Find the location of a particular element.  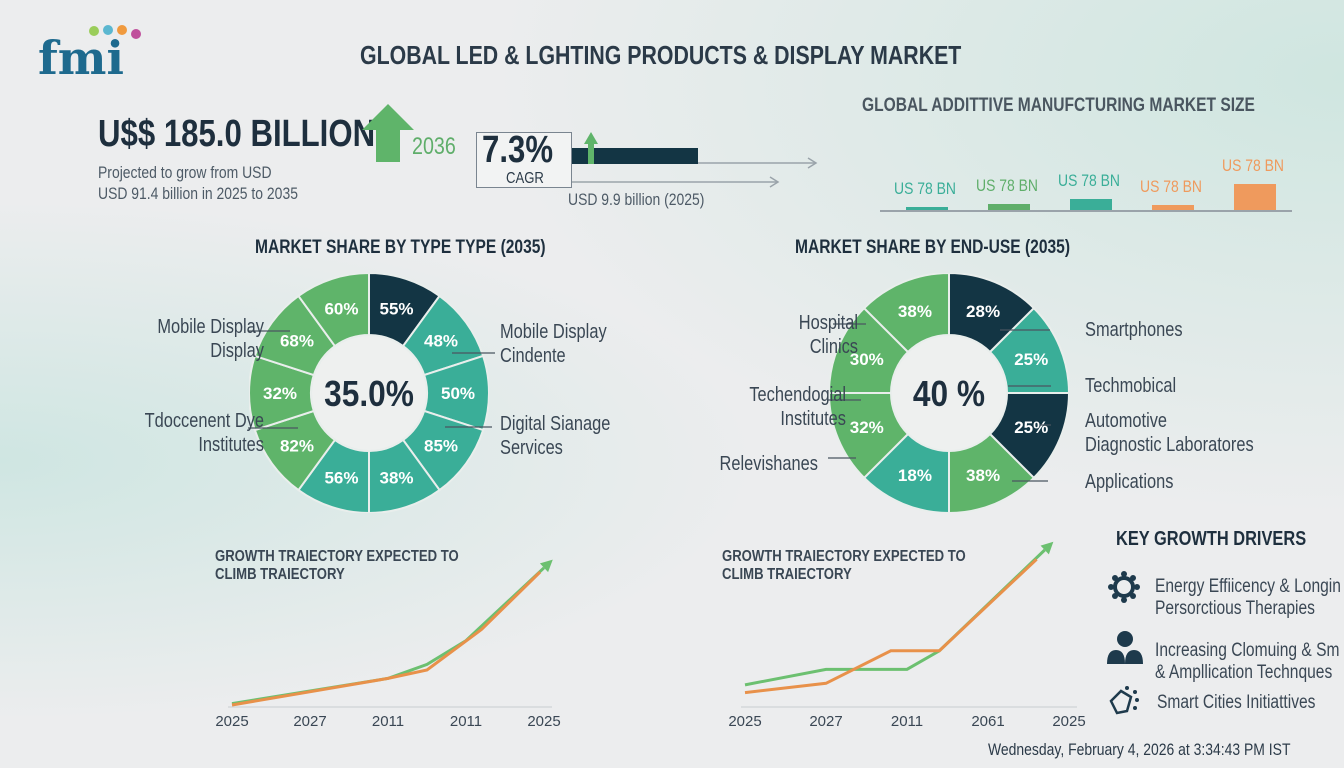

donut-segment-label: 56% is located at coordinates (341, 478).